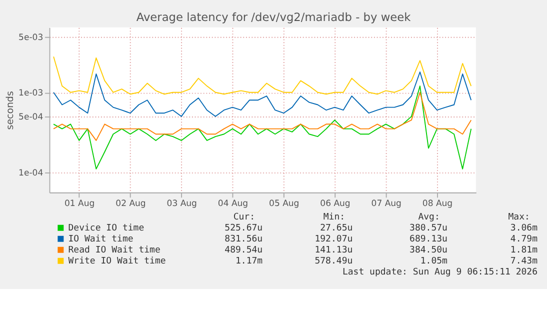 The height and width of the screenshot is (311, 547). Describe the element at coordinates (386, 204) in the screenshot. I see `x-tick-label: 07 Aug` at that location.